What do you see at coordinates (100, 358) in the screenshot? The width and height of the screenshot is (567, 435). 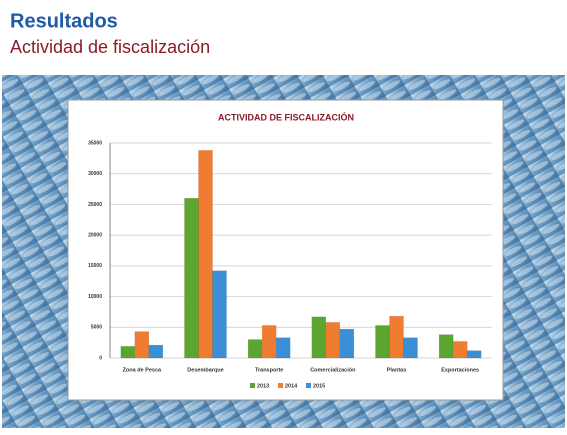 I see `y-tick-label: 0` at bounding box center [100, 358].